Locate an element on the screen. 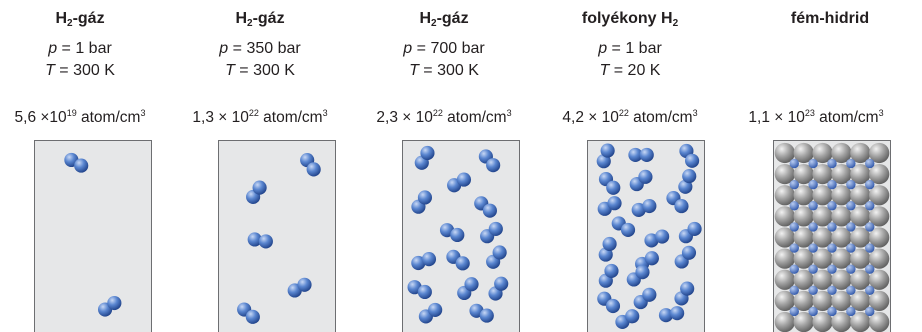 The height and width of the screenshot is (332, 922). metal-hydride-container is located at coordinates (832, 236).